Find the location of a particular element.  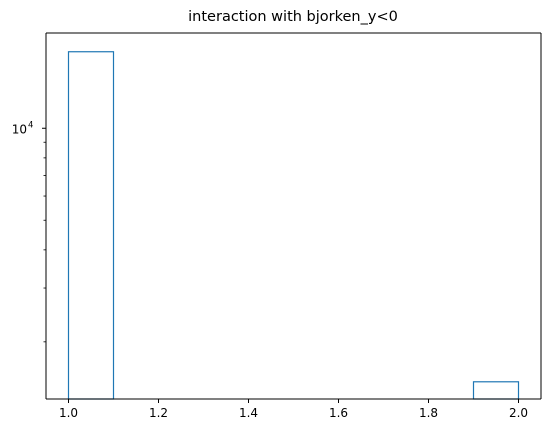

x-tick-label-6: 2.0 is located at coordinates (518, 413).